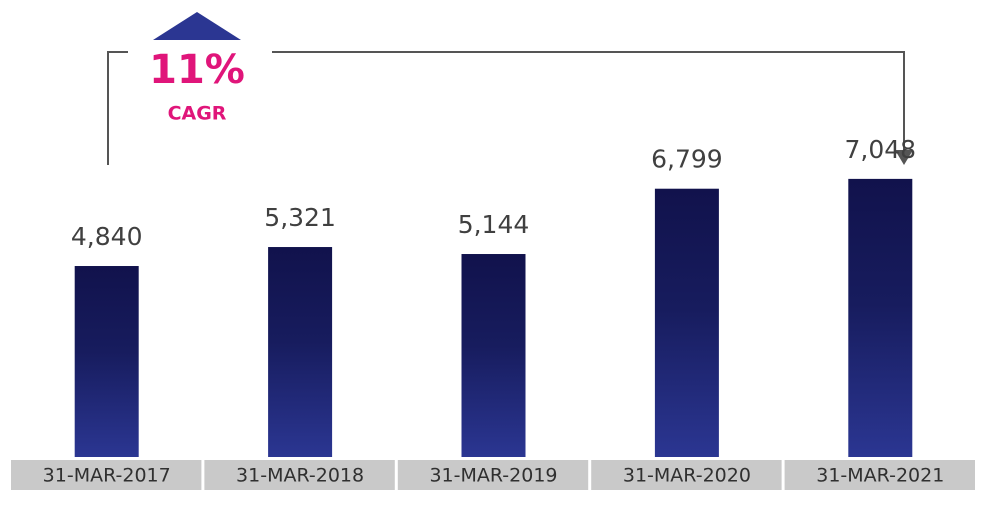 The image size is (987, 509). Describe the element at coordinates (300, 217) in the screenshot. I see `value-label: 5,321` at that location.